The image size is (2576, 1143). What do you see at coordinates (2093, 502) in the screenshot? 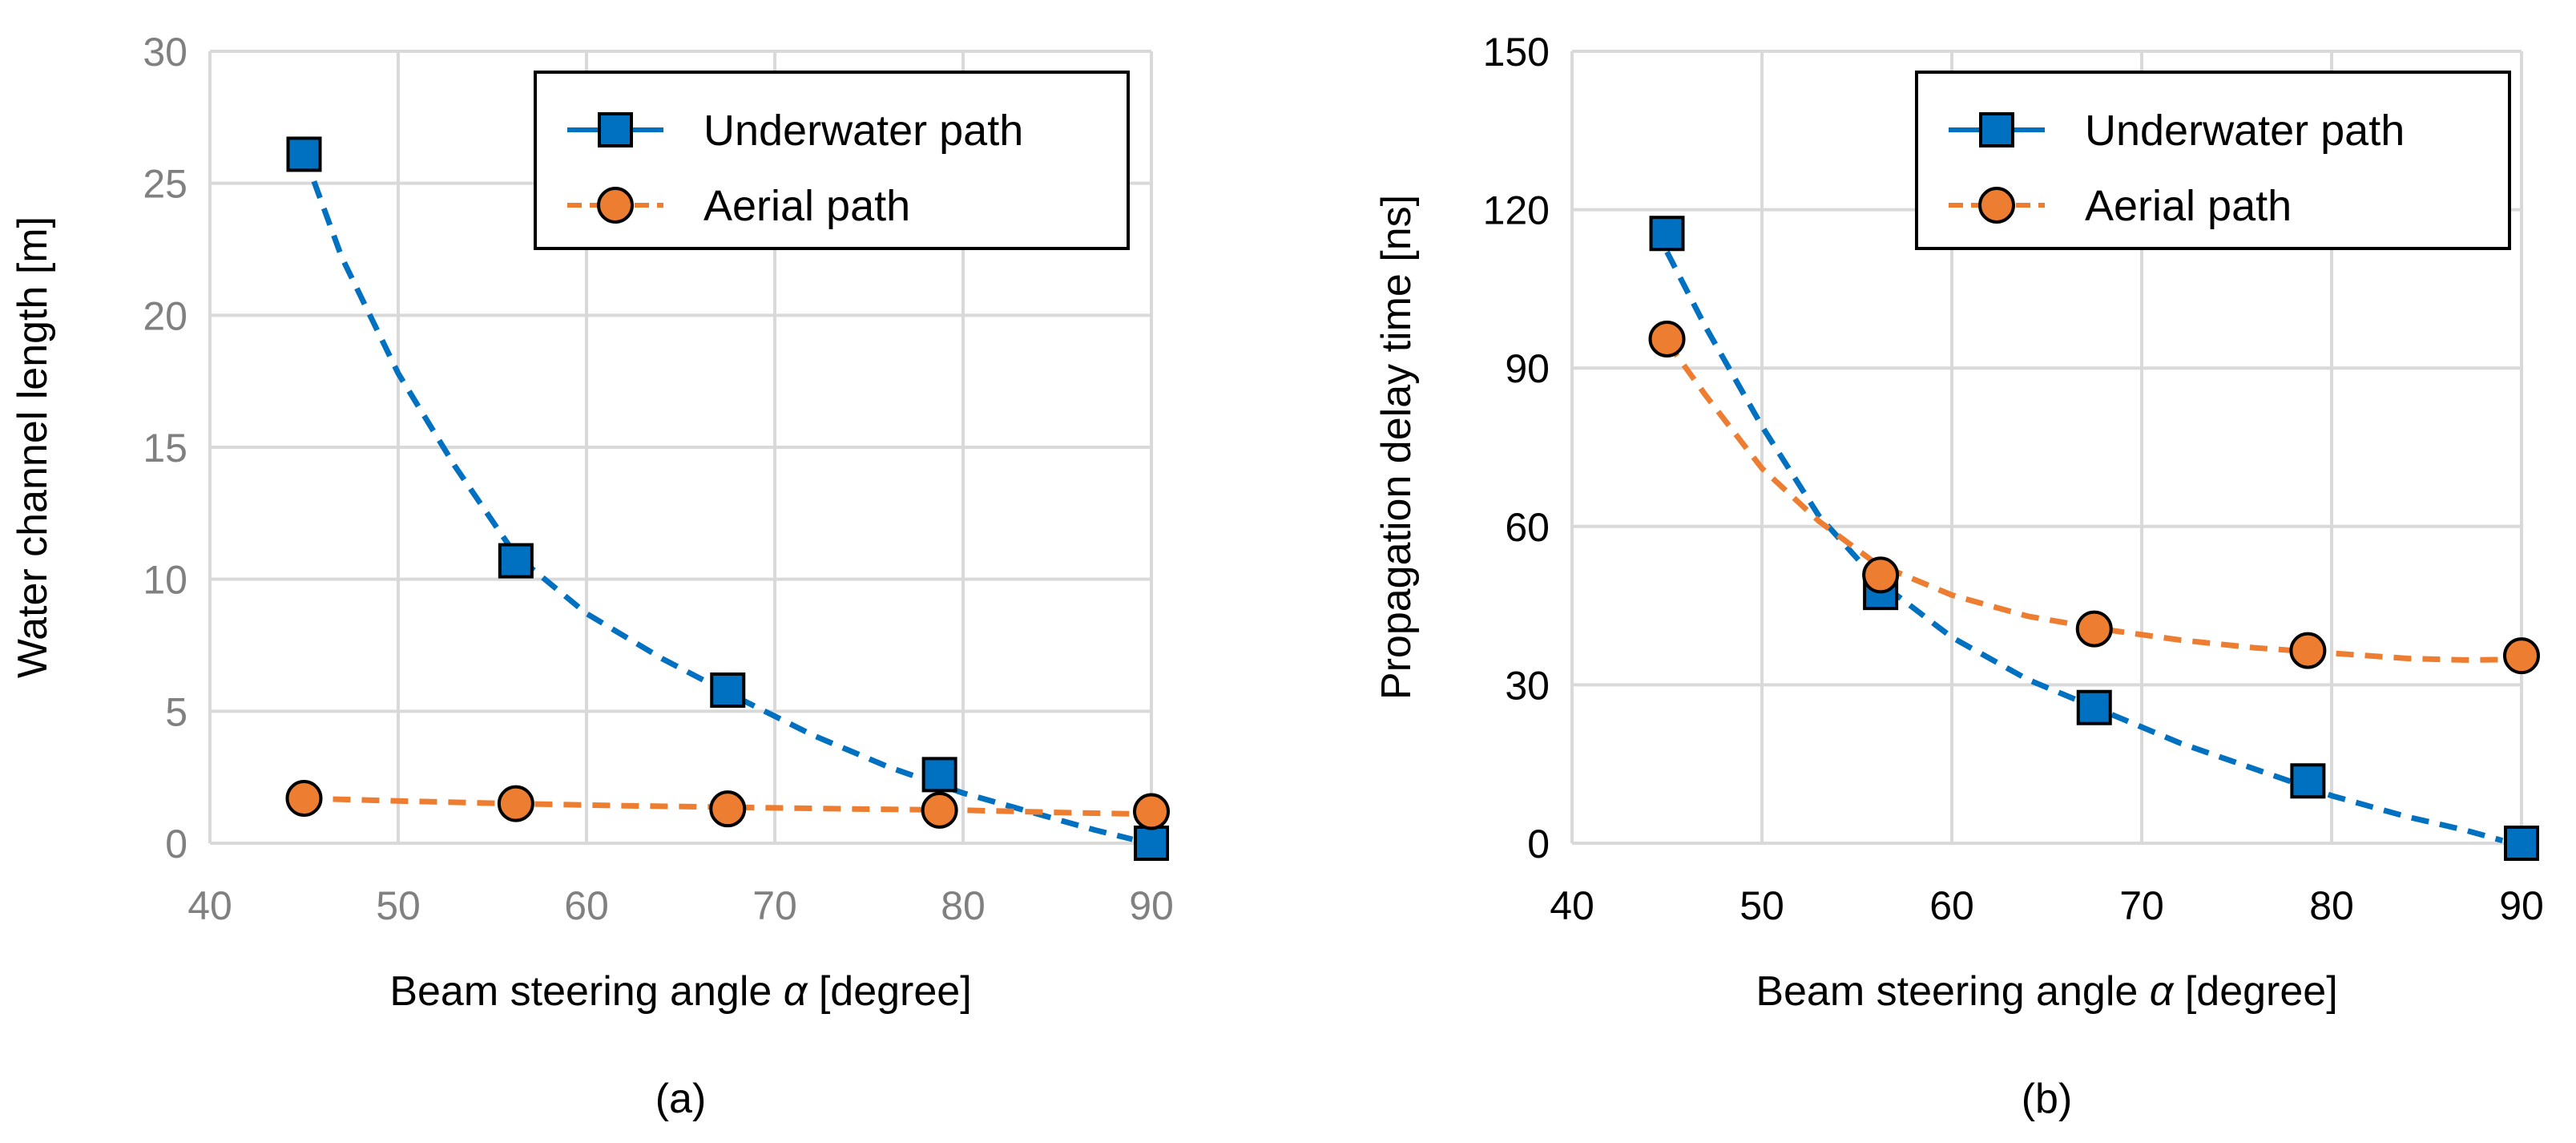
I see `aerial-trendline` at bounding box center [2093, 502].